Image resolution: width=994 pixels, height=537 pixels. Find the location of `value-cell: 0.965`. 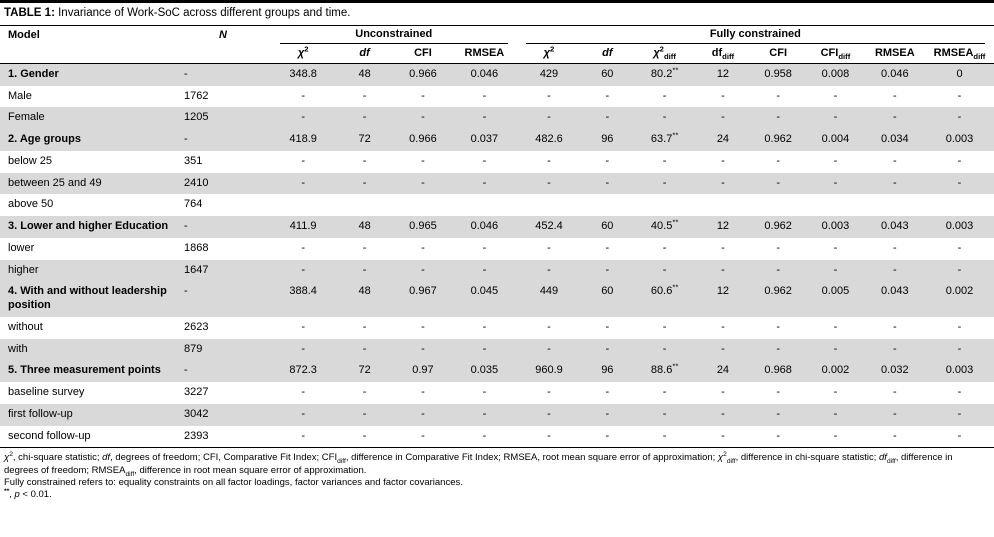

value-cell: 0.965 is located at coordinates (423, 226).